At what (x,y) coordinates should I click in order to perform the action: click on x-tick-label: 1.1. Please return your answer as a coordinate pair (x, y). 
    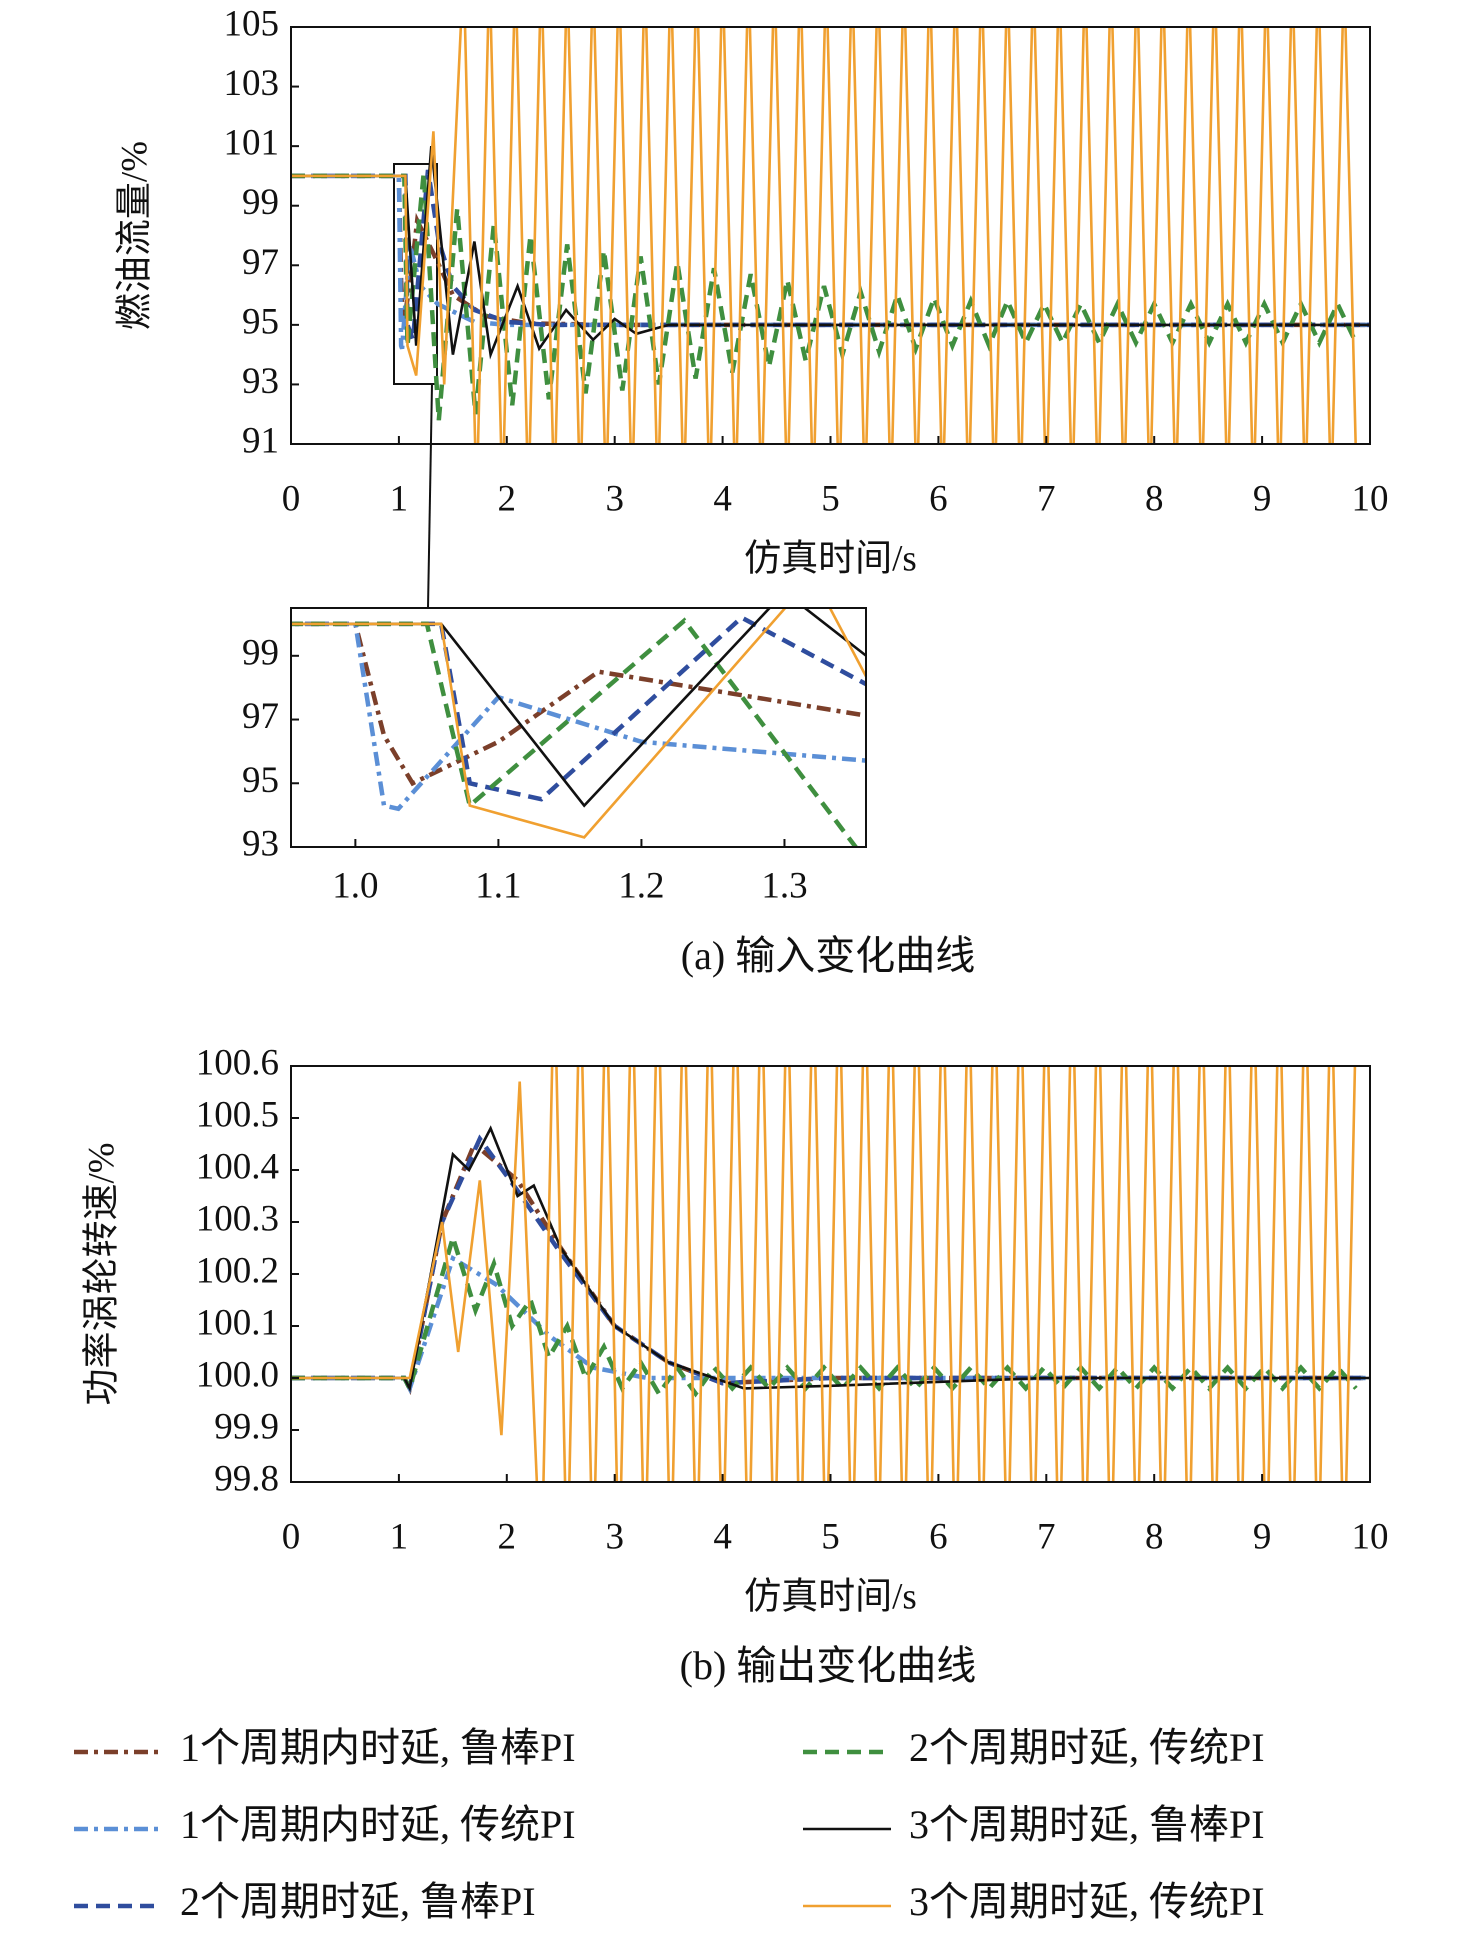
    Looking at the image, I should click on (498, 885).